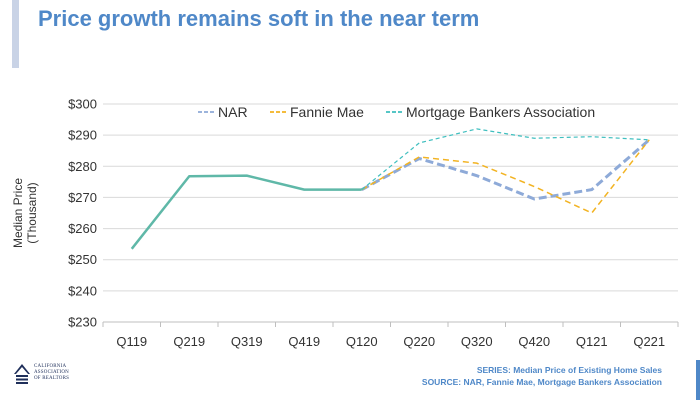 This screenshot has width=700, height=400. What do you see at coordinates (500, 112) in the screenshot?
I see `legend-label: Mortgage Bankers Association` at bounding box center [500, 112].